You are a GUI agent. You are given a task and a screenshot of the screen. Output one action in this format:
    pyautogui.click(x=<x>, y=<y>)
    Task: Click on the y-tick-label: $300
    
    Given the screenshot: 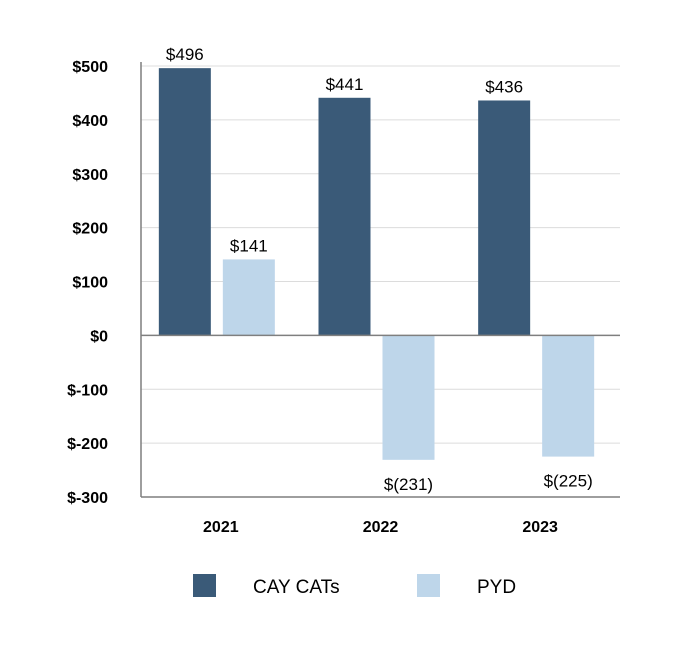 What is the action you would take?
    pyautogui.click(x=90, y=175)
    